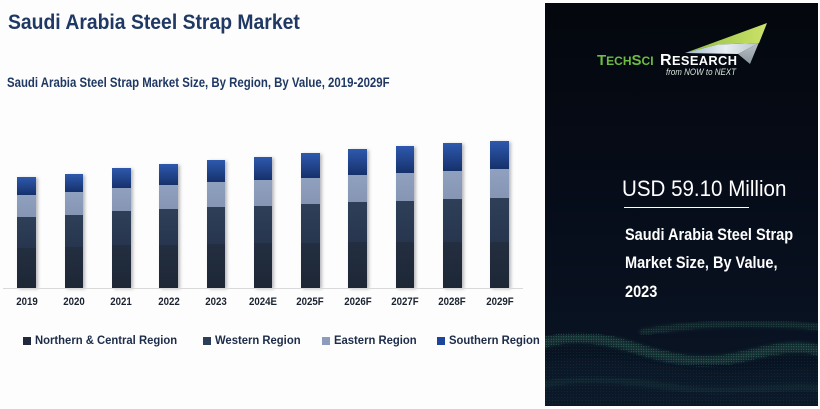  Describe the element at coordinates (625, 60) in the screenshot. I see `svg-text: TECHSCI` at that location.